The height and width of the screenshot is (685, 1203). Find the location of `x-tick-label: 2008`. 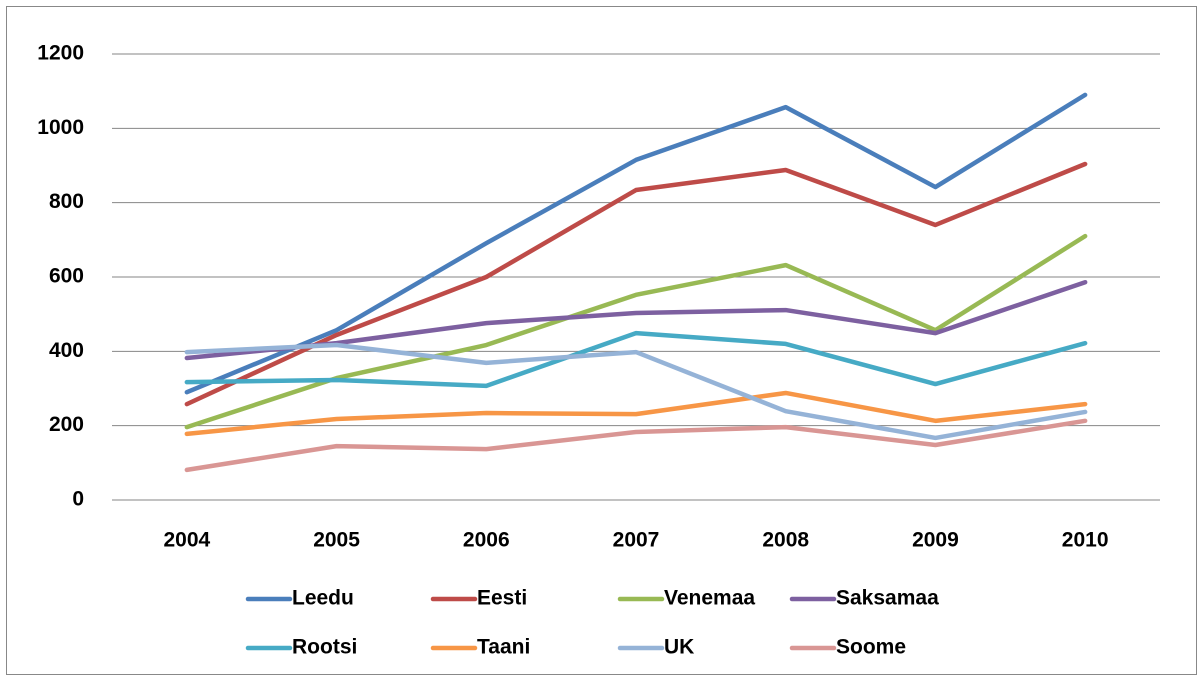

x-tick-label: 2008 is located at coordinates (785, 540).